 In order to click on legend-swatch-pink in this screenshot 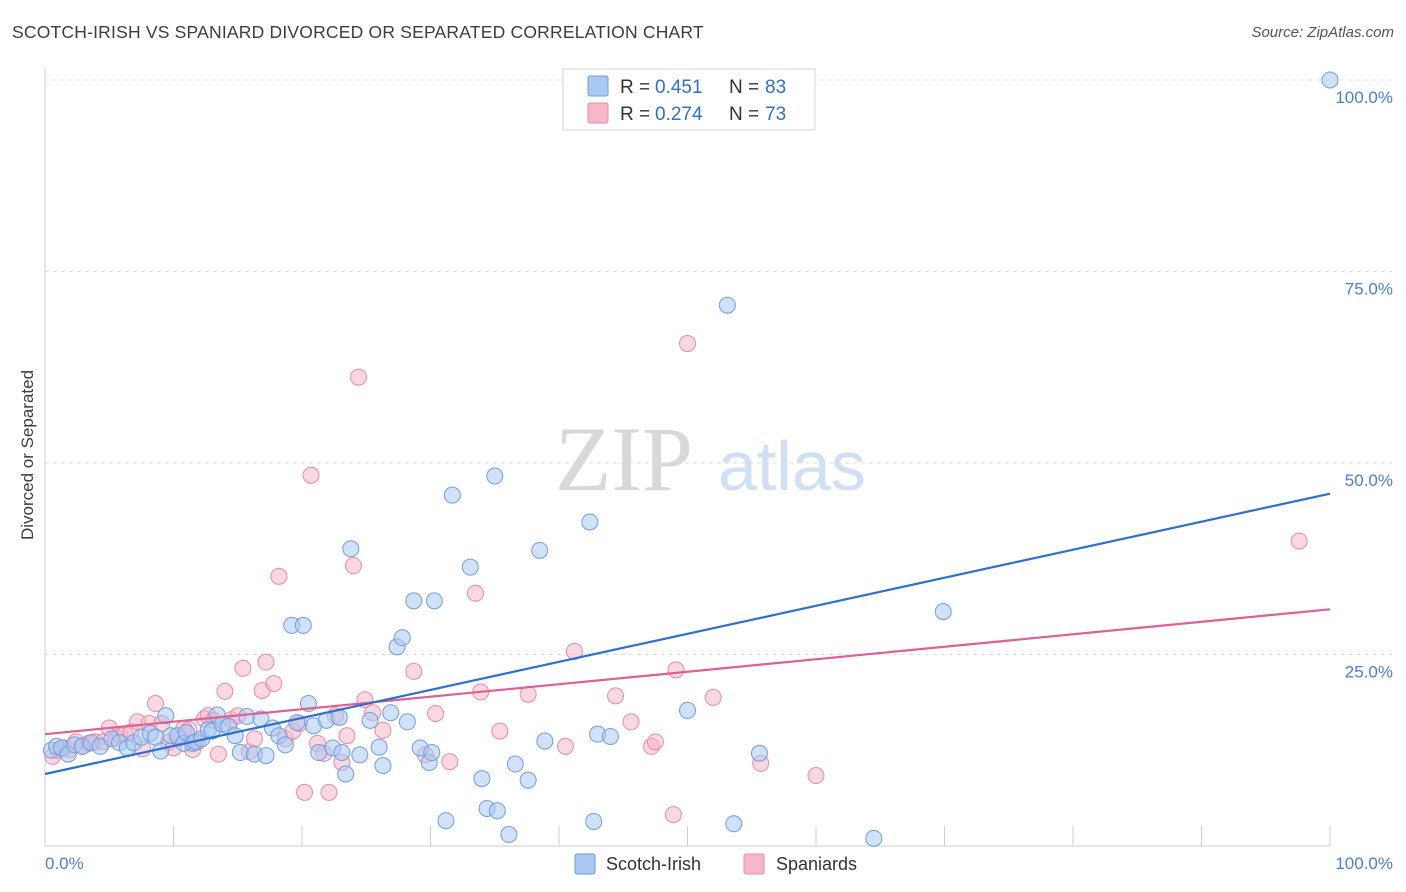, I will do `click(598, 113)`.